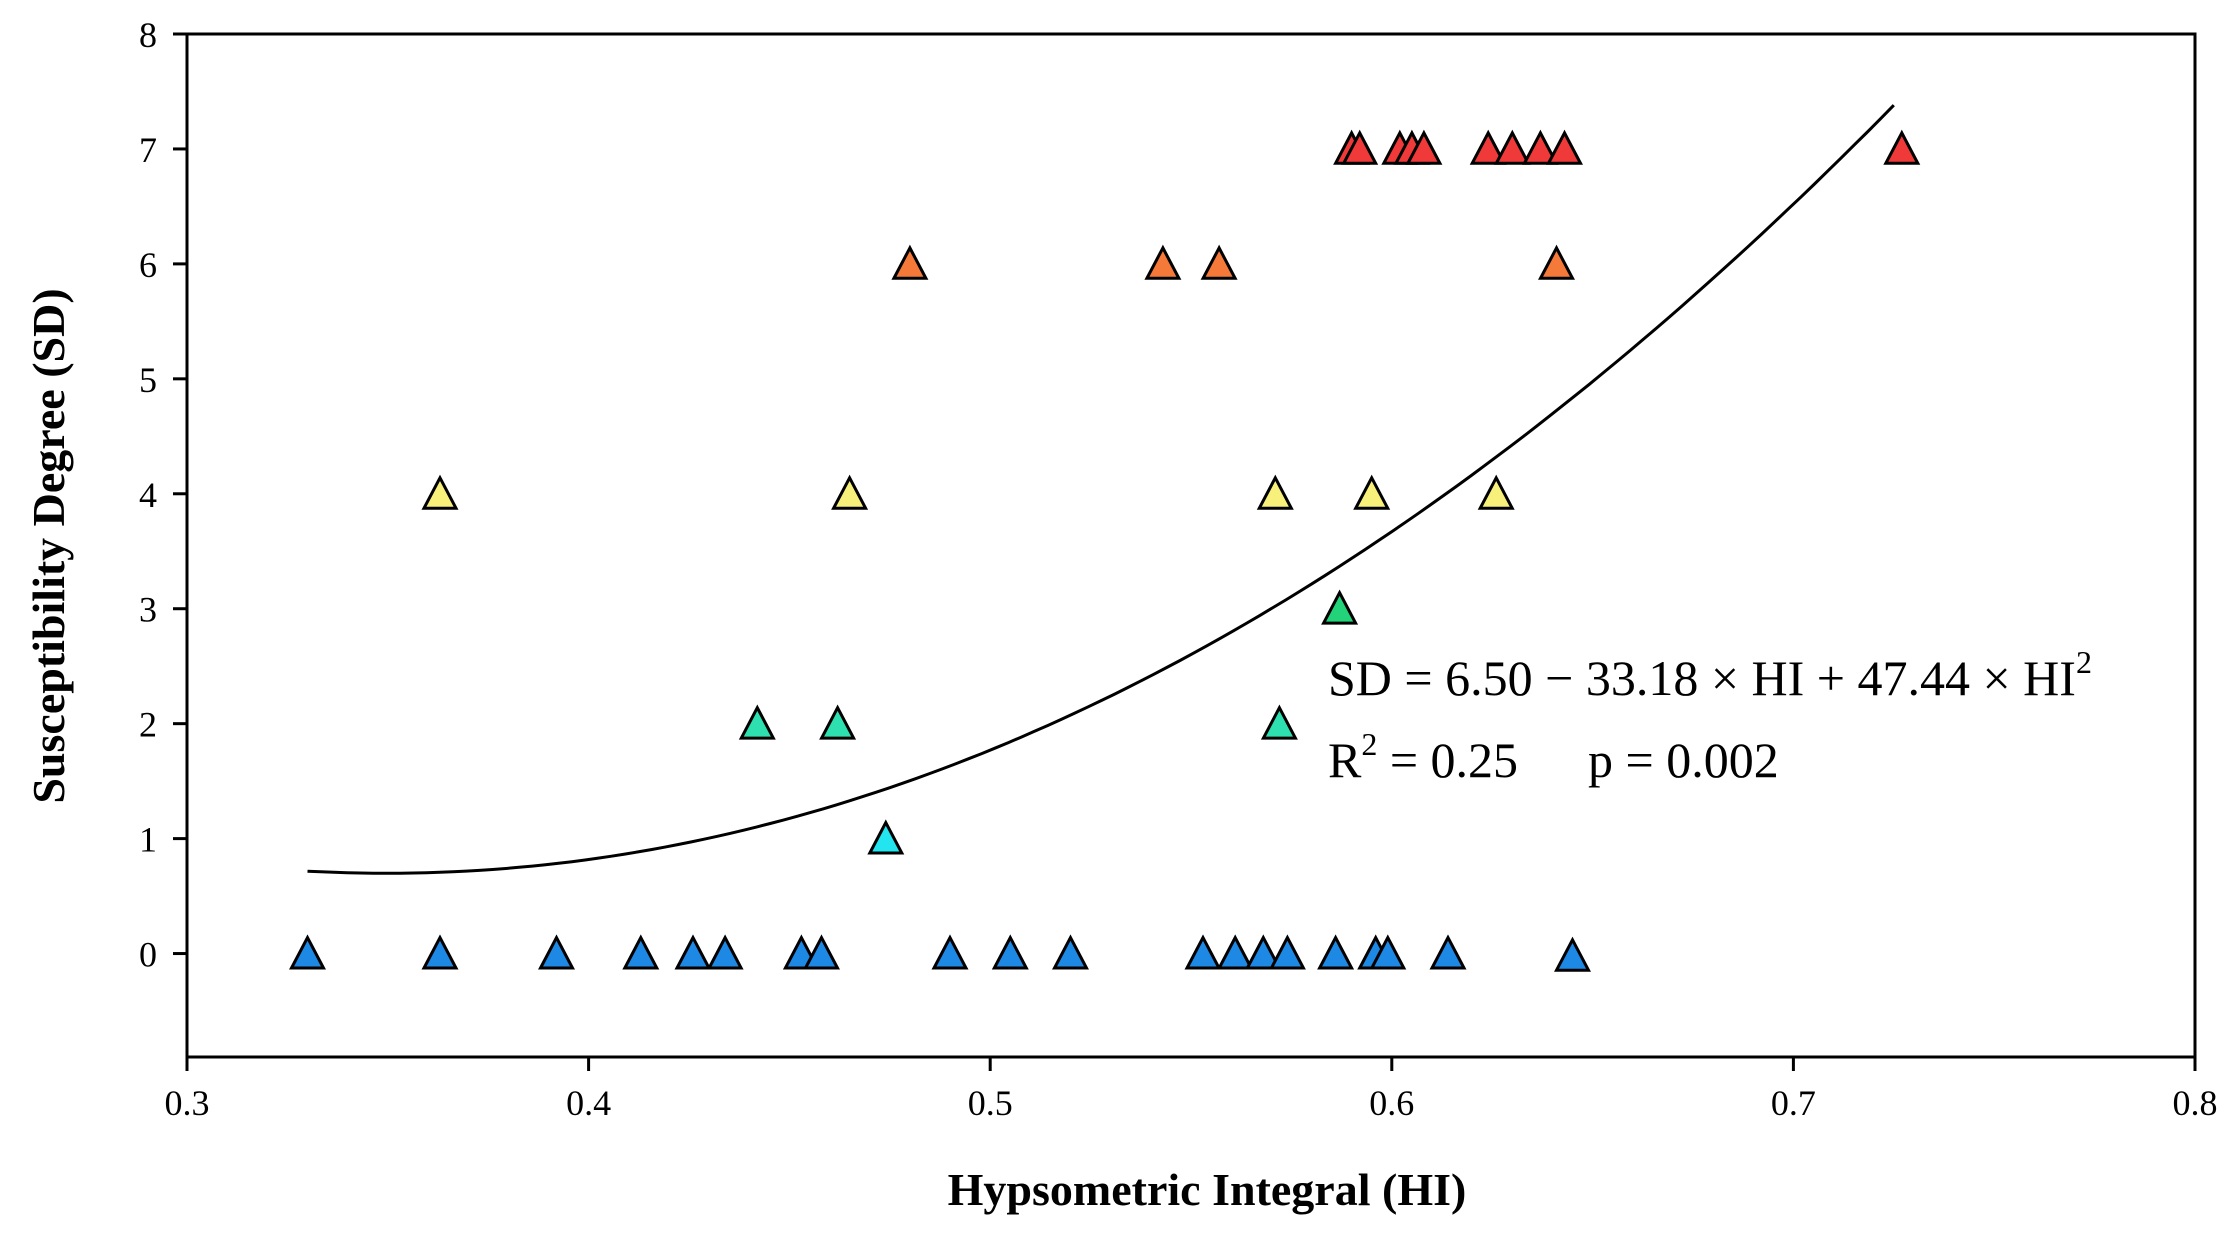 This screenshot has height=1233, width=2237. What do you see at coordinates (148, 610) in the screenshot?
I see `y-tick-label: 3` at bounding box center [148, 610].